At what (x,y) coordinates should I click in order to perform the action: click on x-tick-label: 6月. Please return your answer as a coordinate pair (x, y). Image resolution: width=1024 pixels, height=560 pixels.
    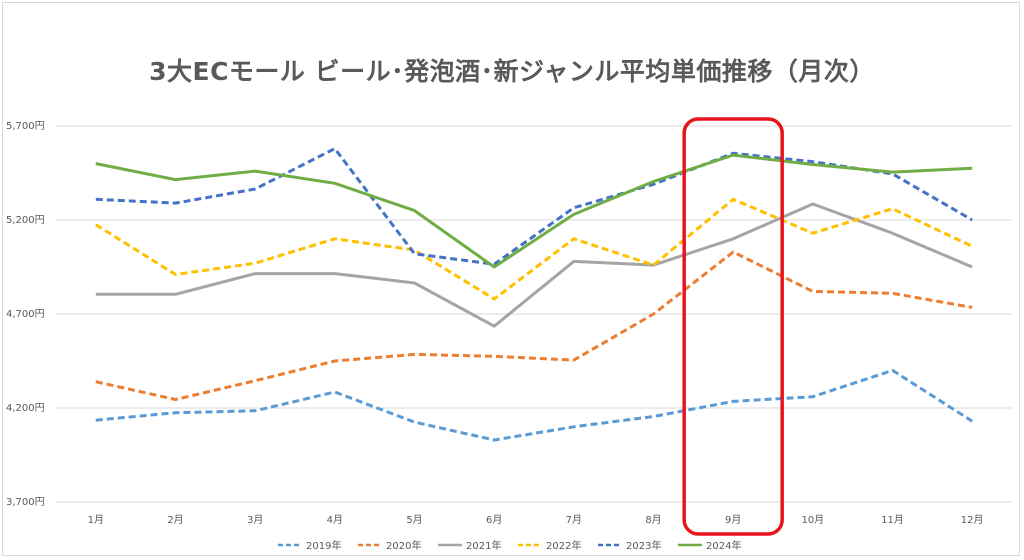
    Looking at the image, I should click on (494, 520).